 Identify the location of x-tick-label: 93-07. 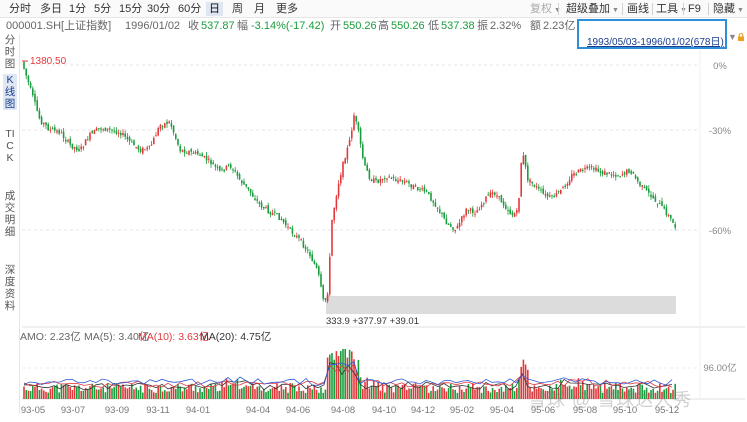
(73, 410).